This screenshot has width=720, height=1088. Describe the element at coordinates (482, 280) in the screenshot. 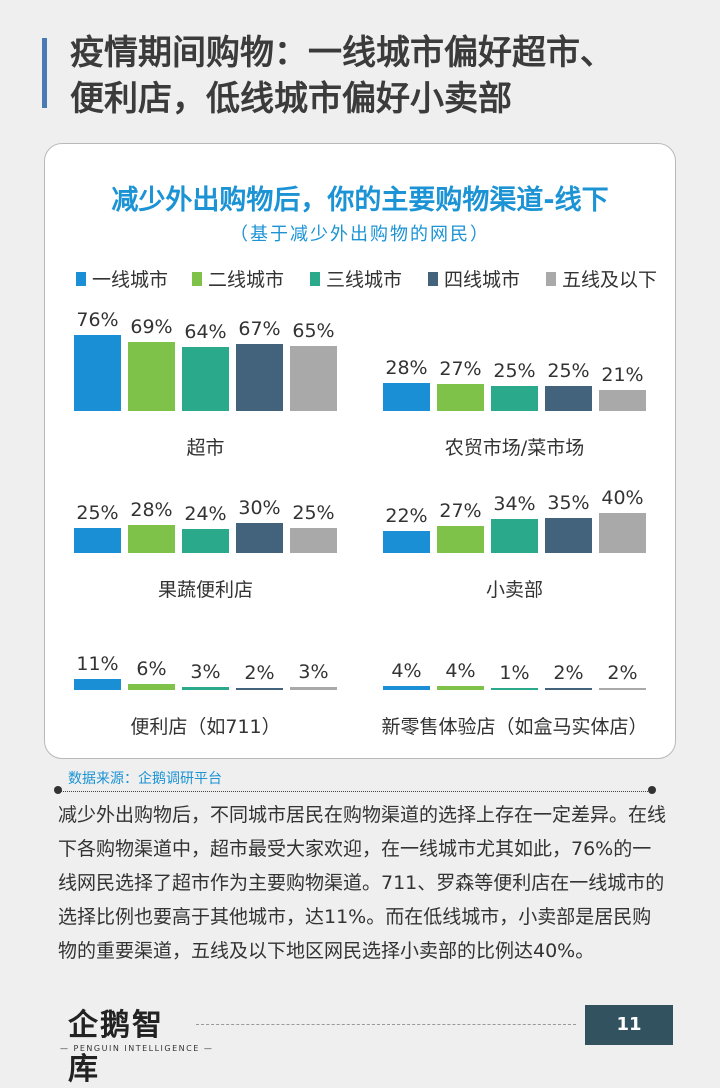

I see `legend-label-4: 四线城市` at that location.